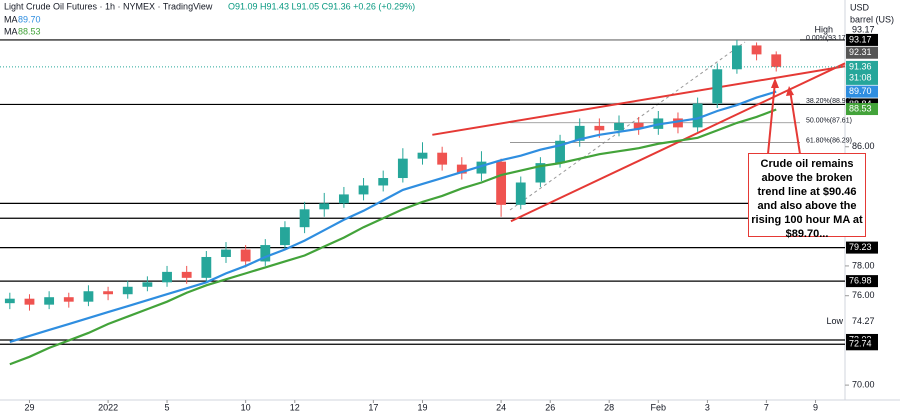 This screenshot has height=417, width=900. I want to click on countdown: 31:08, so click(860, 77).